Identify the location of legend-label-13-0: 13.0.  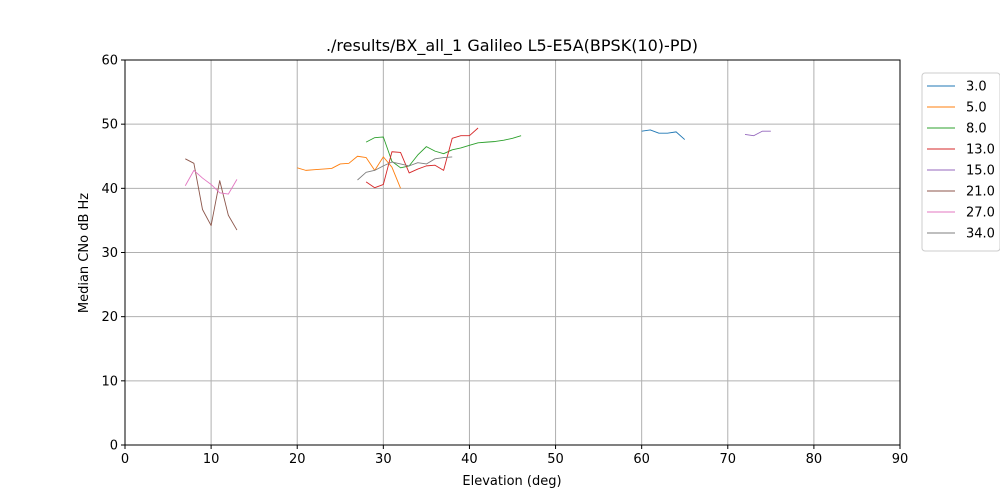
(980, 150).